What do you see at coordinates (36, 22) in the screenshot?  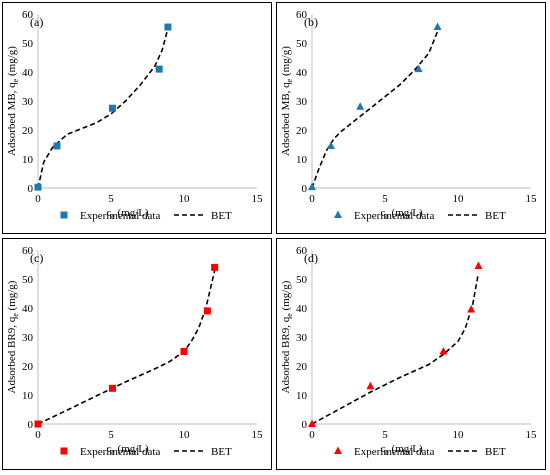 I see `panel-label: (a)` at bounding box center [36, 22].